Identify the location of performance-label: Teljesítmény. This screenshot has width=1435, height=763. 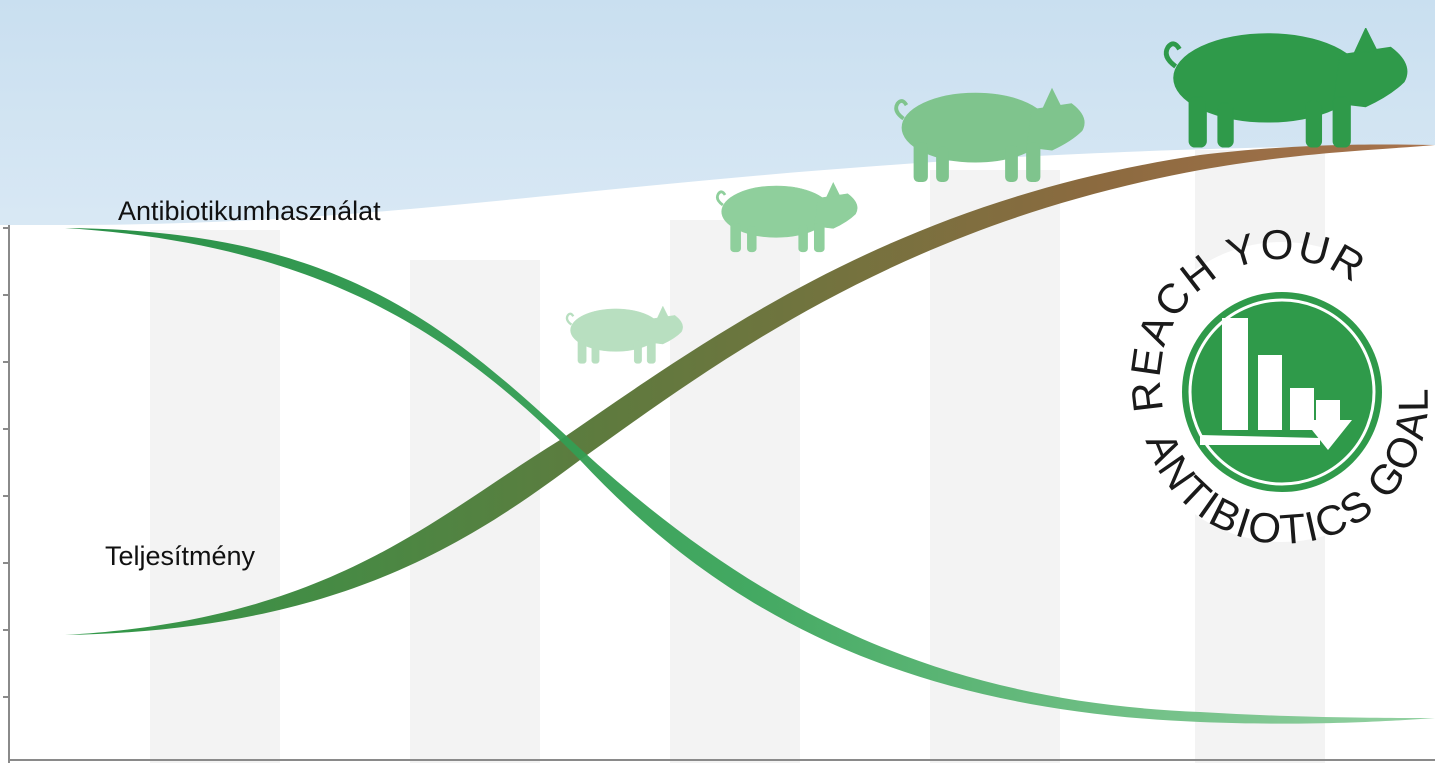
(180, 556).